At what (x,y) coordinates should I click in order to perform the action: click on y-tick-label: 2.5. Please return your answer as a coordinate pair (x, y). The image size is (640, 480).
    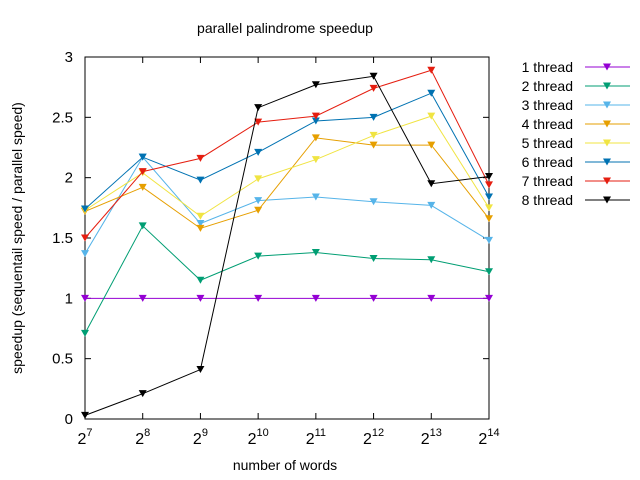
    Looking at the image, I should click on (62, 117).